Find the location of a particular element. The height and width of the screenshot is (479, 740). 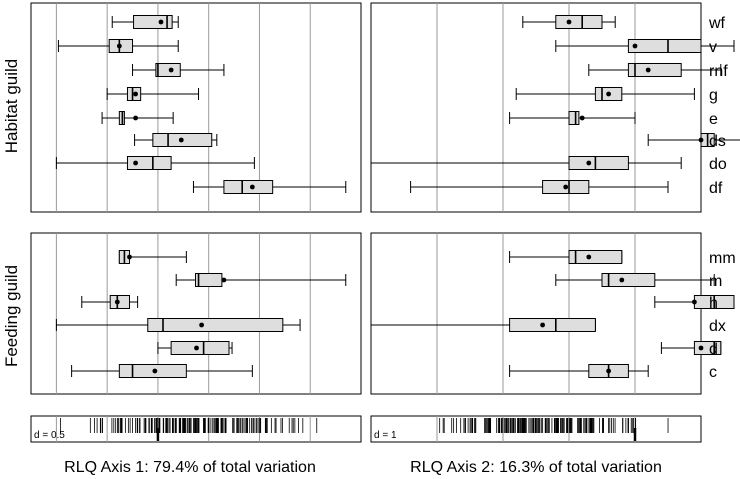

category-label-m: m is located at coordinates (715, 281).